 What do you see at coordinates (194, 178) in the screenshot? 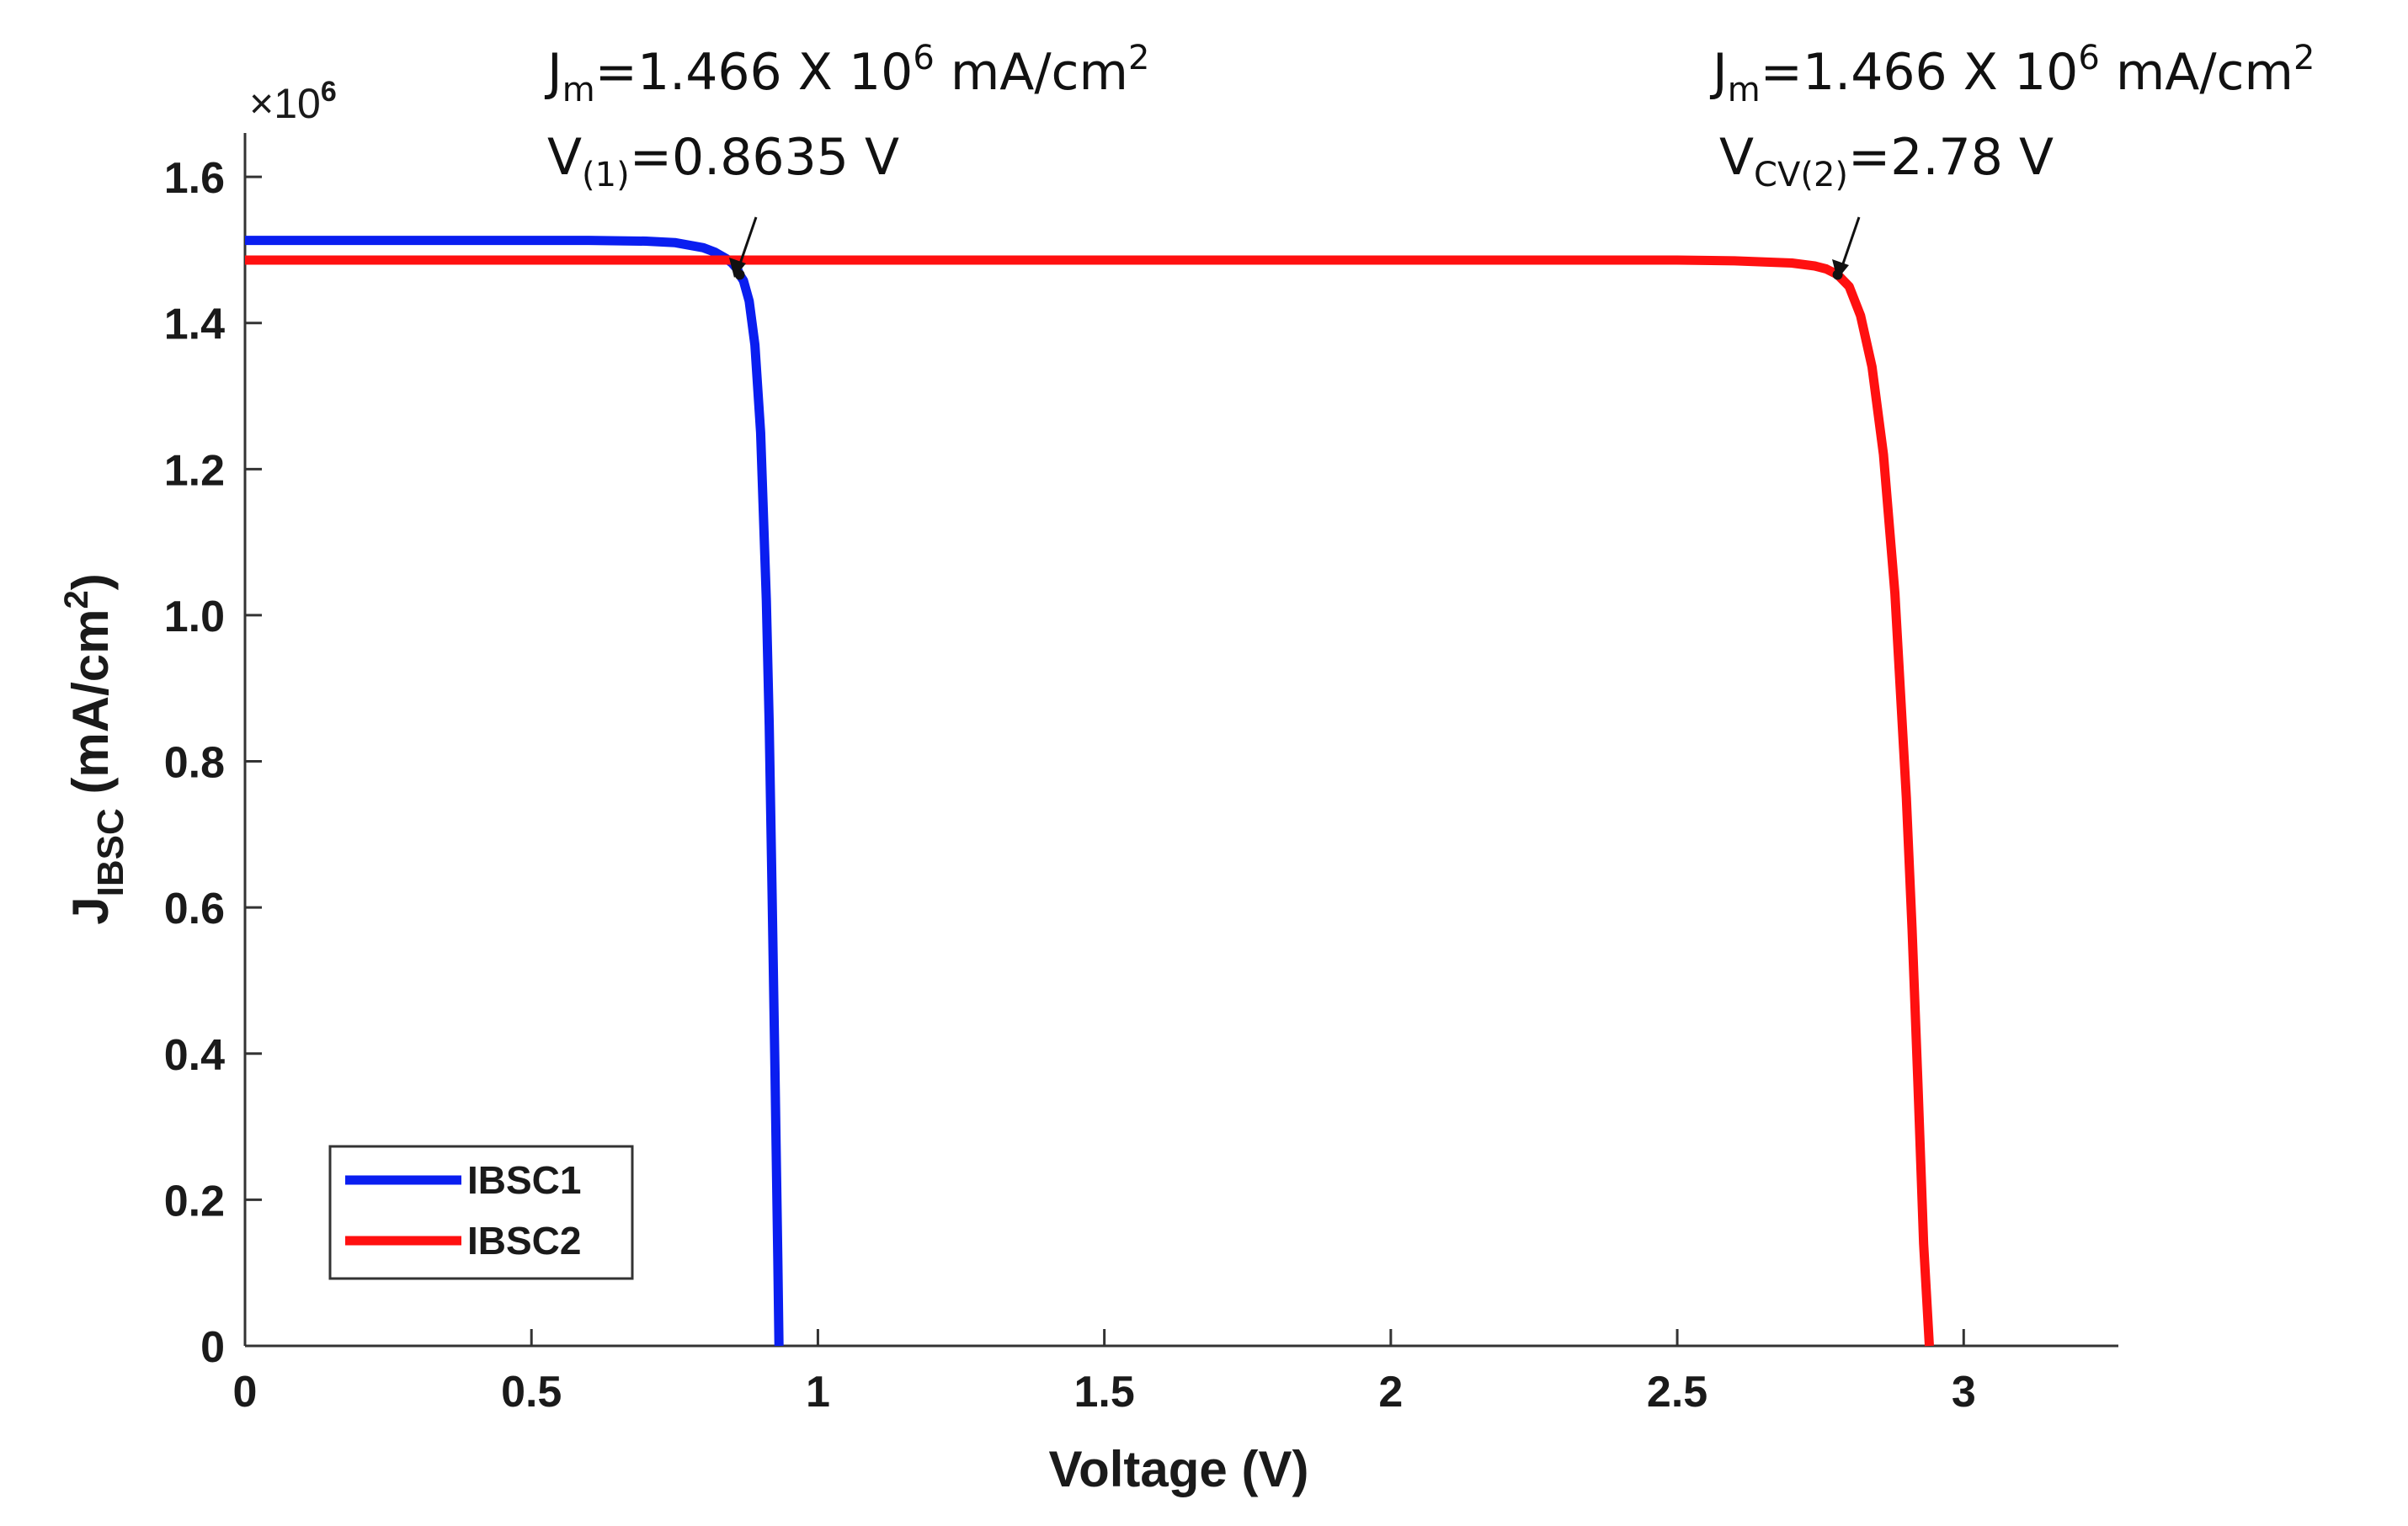
I see `y-tick-label: 1.6` at bounding box center [194, 178].